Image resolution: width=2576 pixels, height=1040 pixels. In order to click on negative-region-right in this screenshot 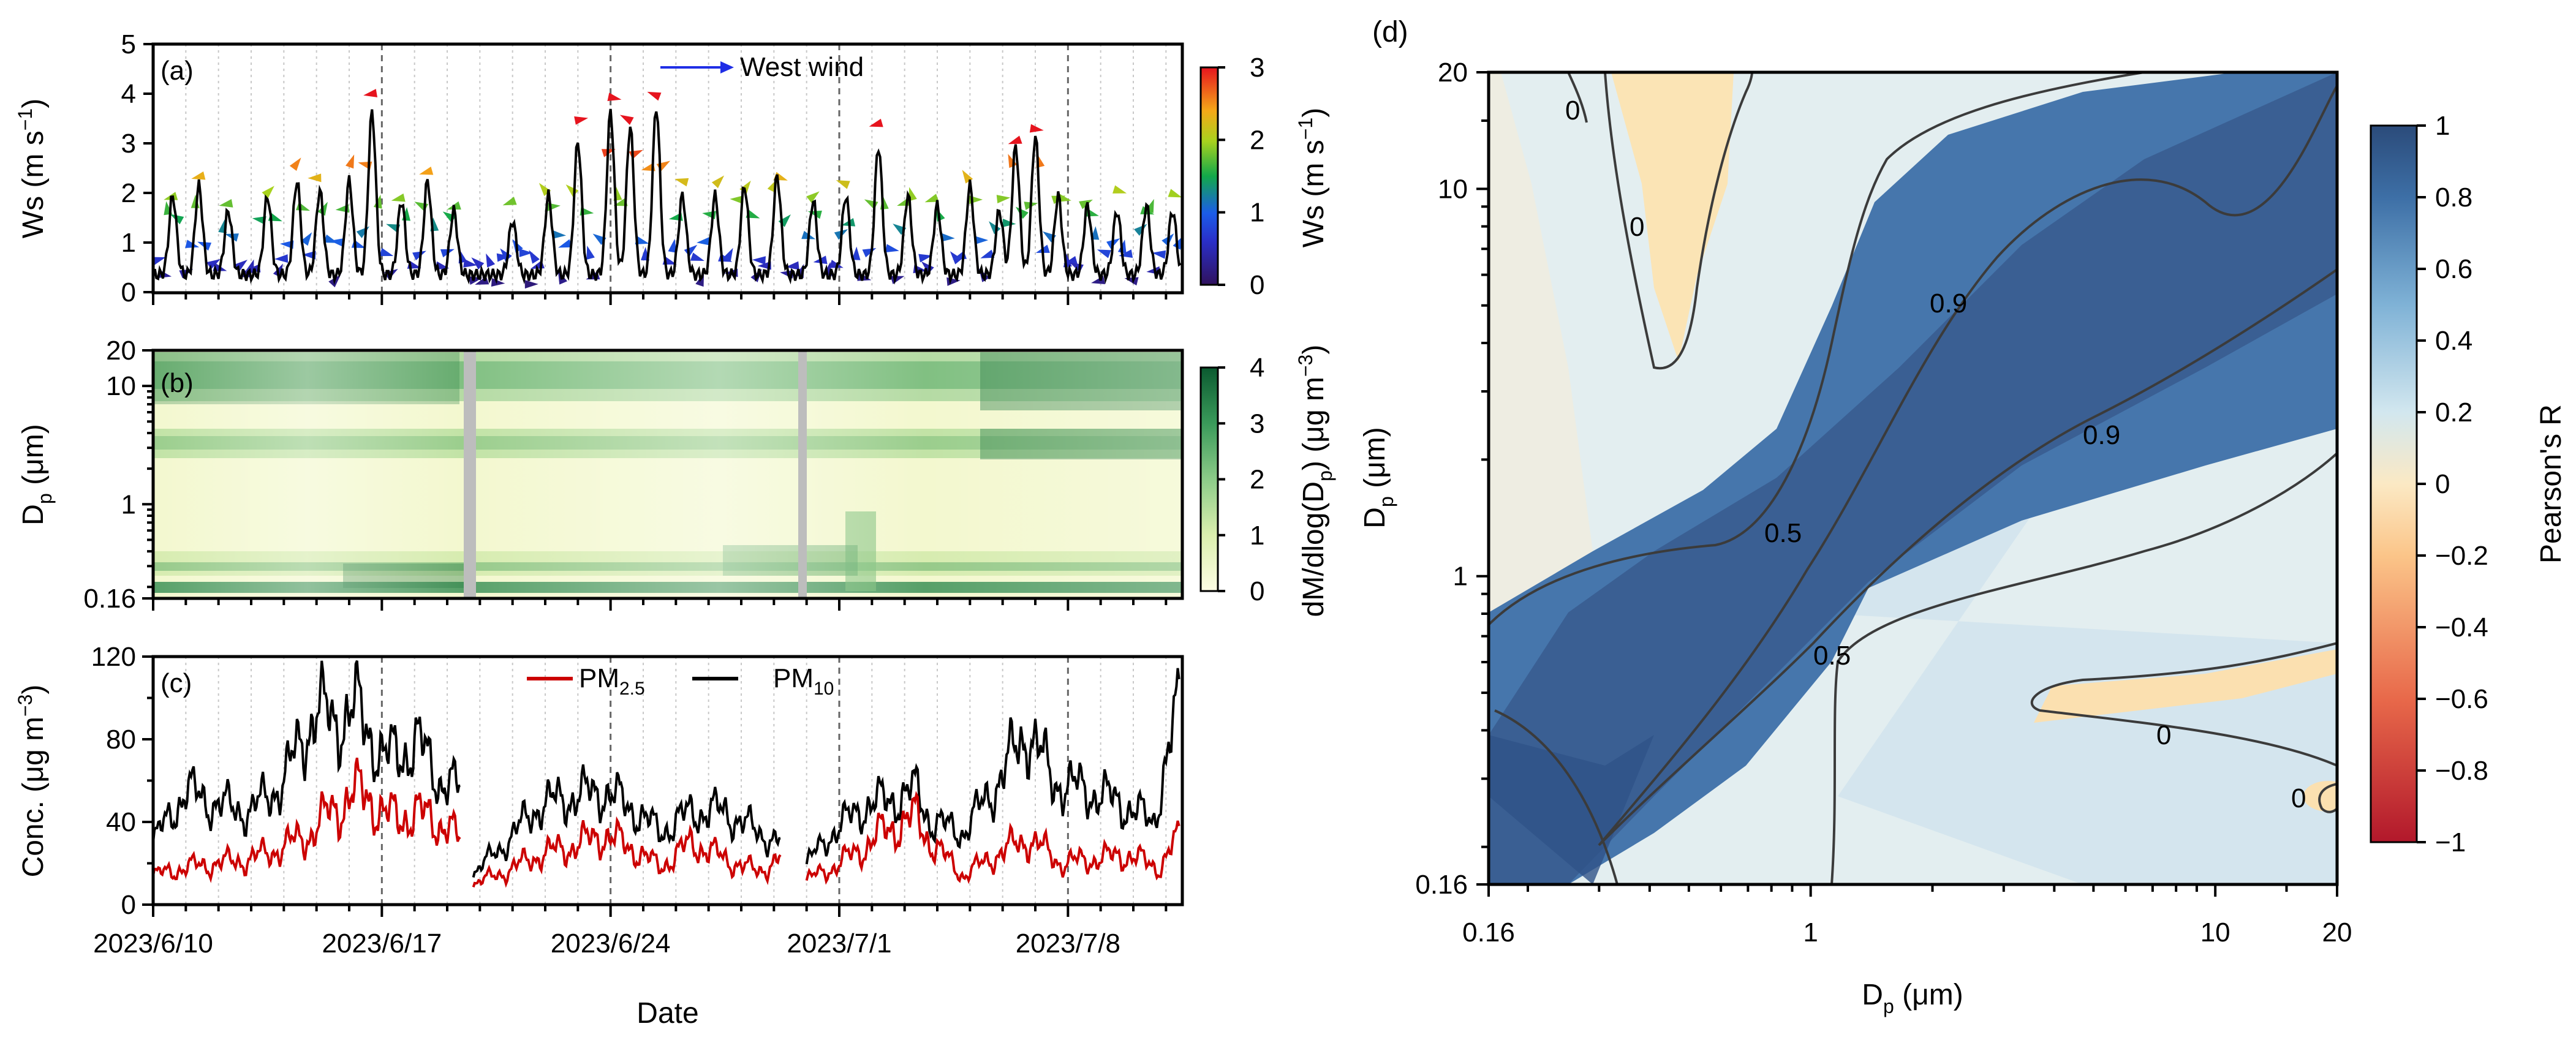, I will do `click(2185, 686)`.